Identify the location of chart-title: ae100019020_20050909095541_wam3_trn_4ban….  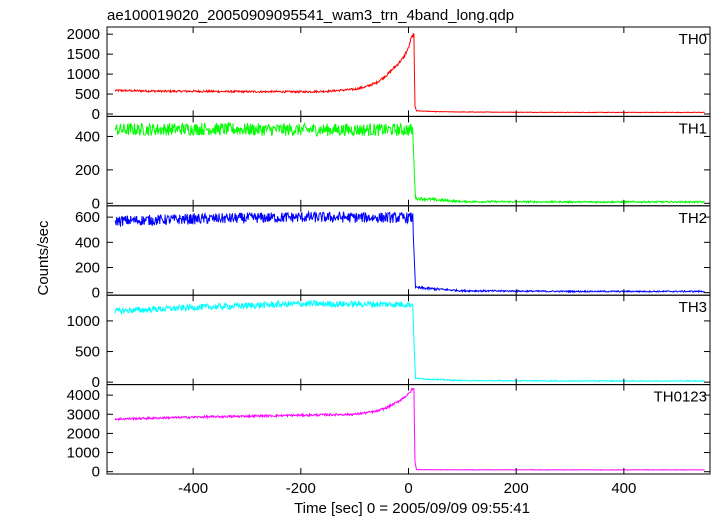
(310, 15).